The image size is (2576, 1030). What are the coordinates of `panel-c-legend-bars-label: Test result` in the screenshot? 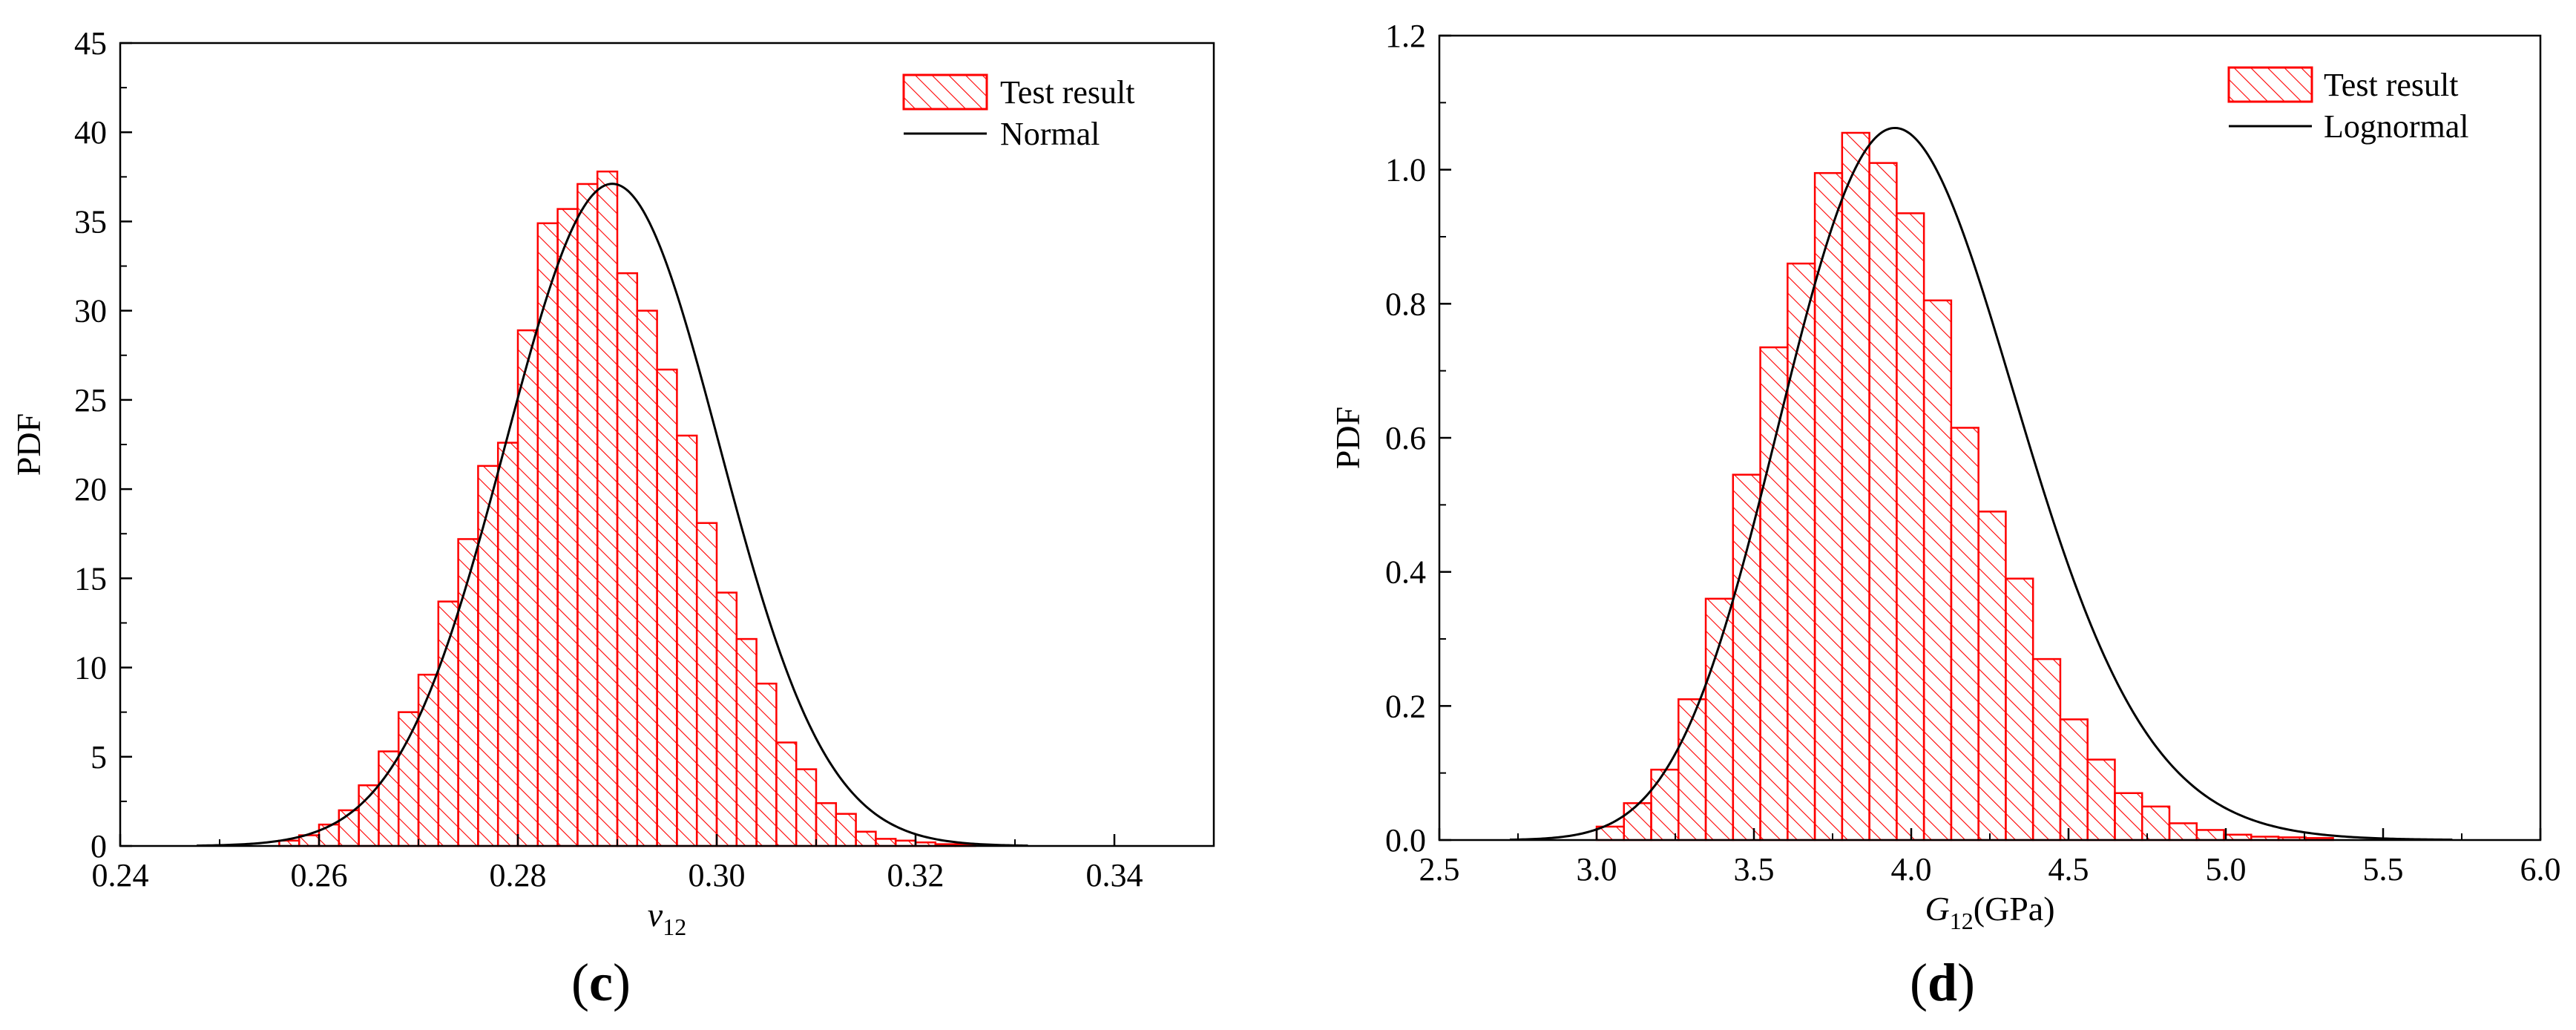 It's located at (1067, 92).